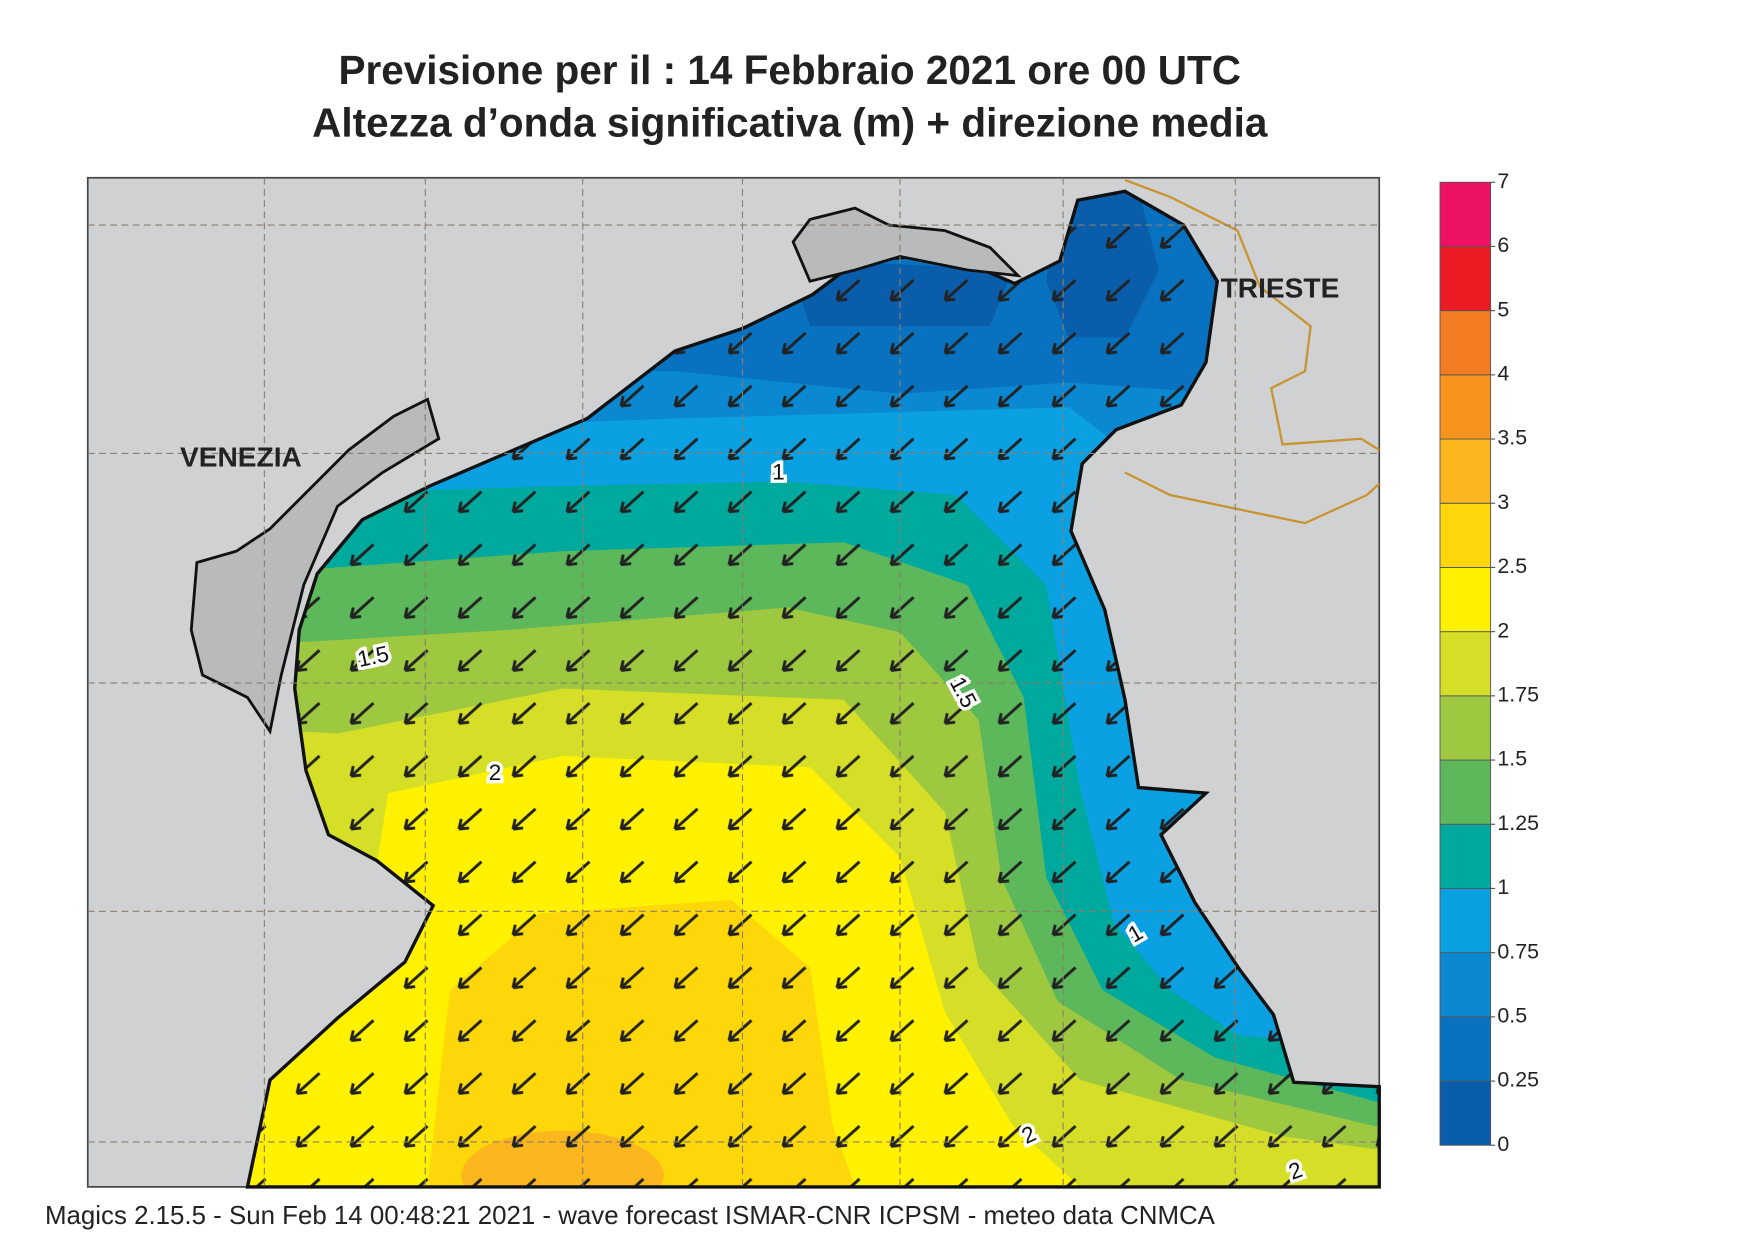 The width and height of the screenshot is (1755, 1242). I want to click on colorbar-label: 6, so click(1503, 245).